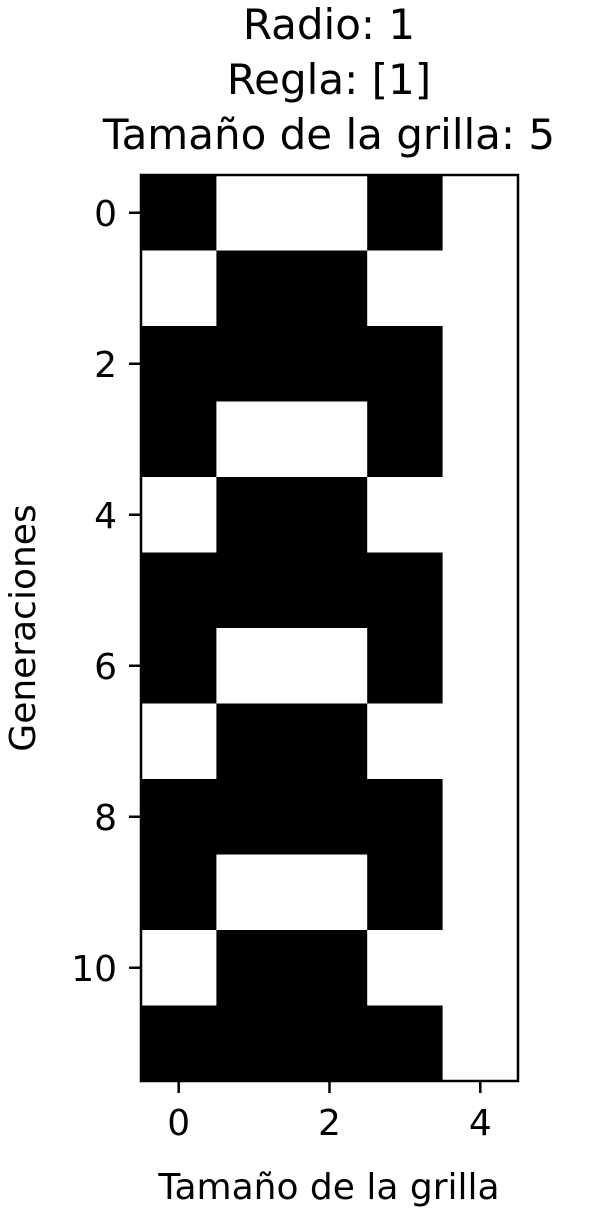 This screenshot has width=599, height=1211. Describe the element at coordinates (23, 627) in the screenshot. I see `y-axis-label: Generaciones` at that location.